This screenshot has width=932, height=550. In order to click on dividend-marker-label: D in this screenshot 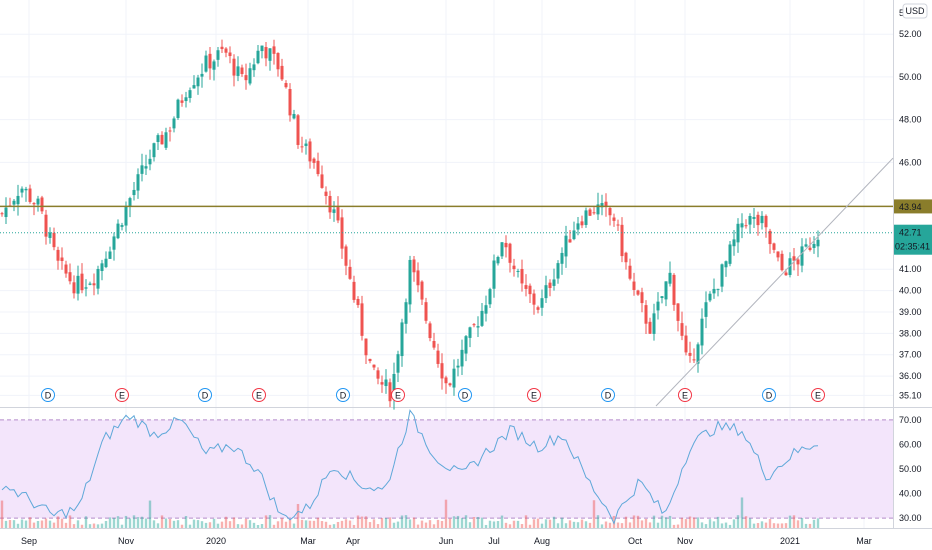, I will do `click(205, 396)`.